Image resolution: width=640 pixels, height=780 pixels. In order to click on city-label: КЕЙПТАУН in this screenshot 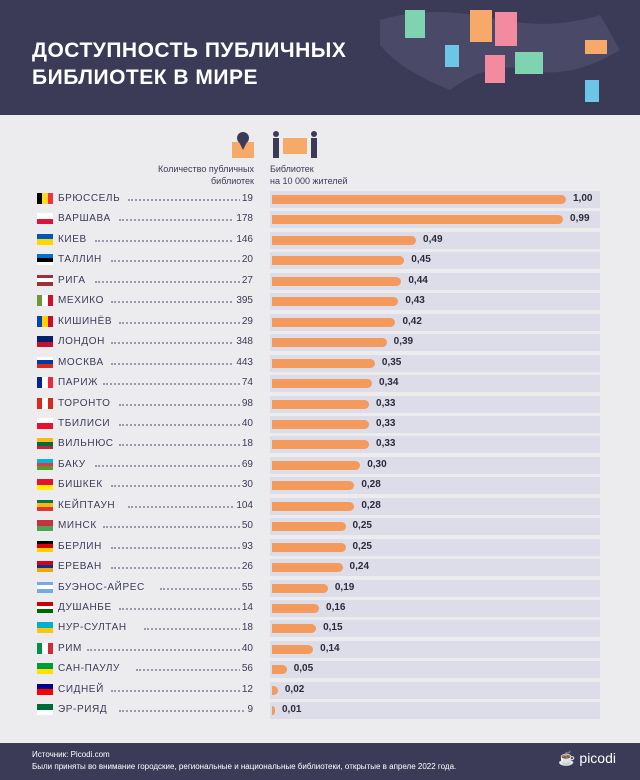, I will do `click(87, 505)`.